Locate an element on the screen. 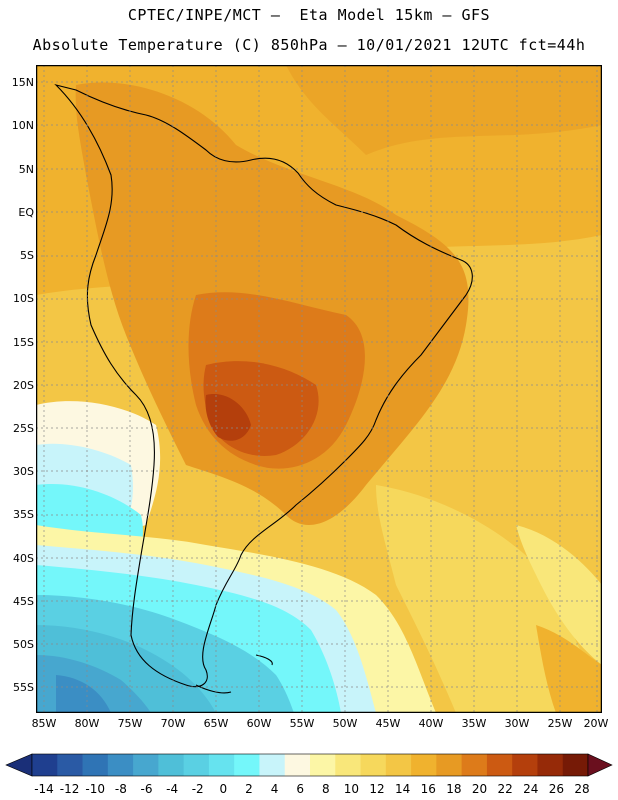 The image size is (618, 800). lon-label-85w: 85W is located at coordinates (44, 723).